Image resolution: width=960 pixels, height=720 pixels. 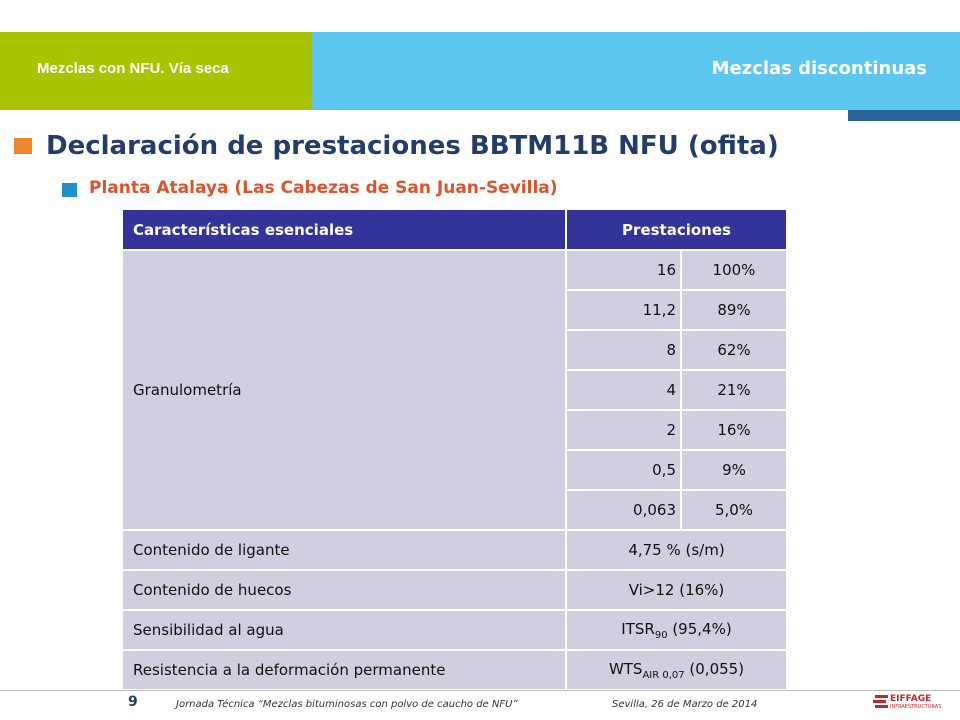 What do you see at coordinates (344, 590) in the screenshot?
I see `huecos-label: Contenido de huecos` at bounding box center [344, 590].